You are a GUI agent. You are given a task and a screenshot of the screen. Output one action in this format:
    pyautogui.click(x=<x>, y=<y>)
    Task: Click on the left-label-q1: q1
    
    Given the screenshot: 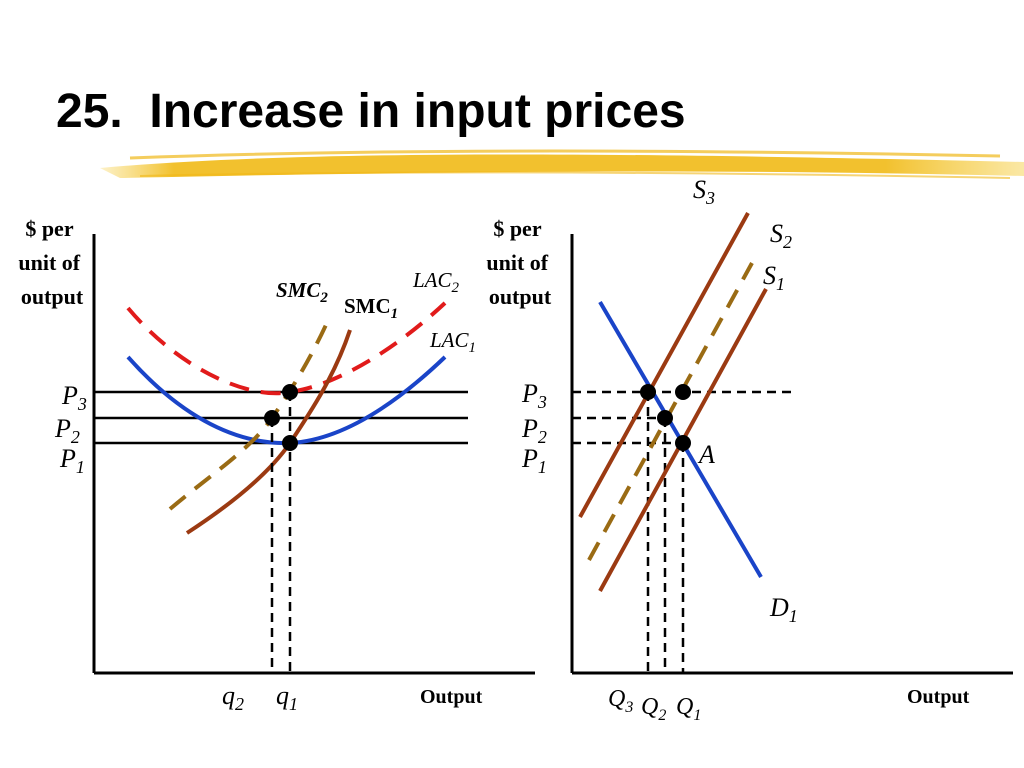 What is the action you would take?
    pyautogui.click(x=287, y=697)
    